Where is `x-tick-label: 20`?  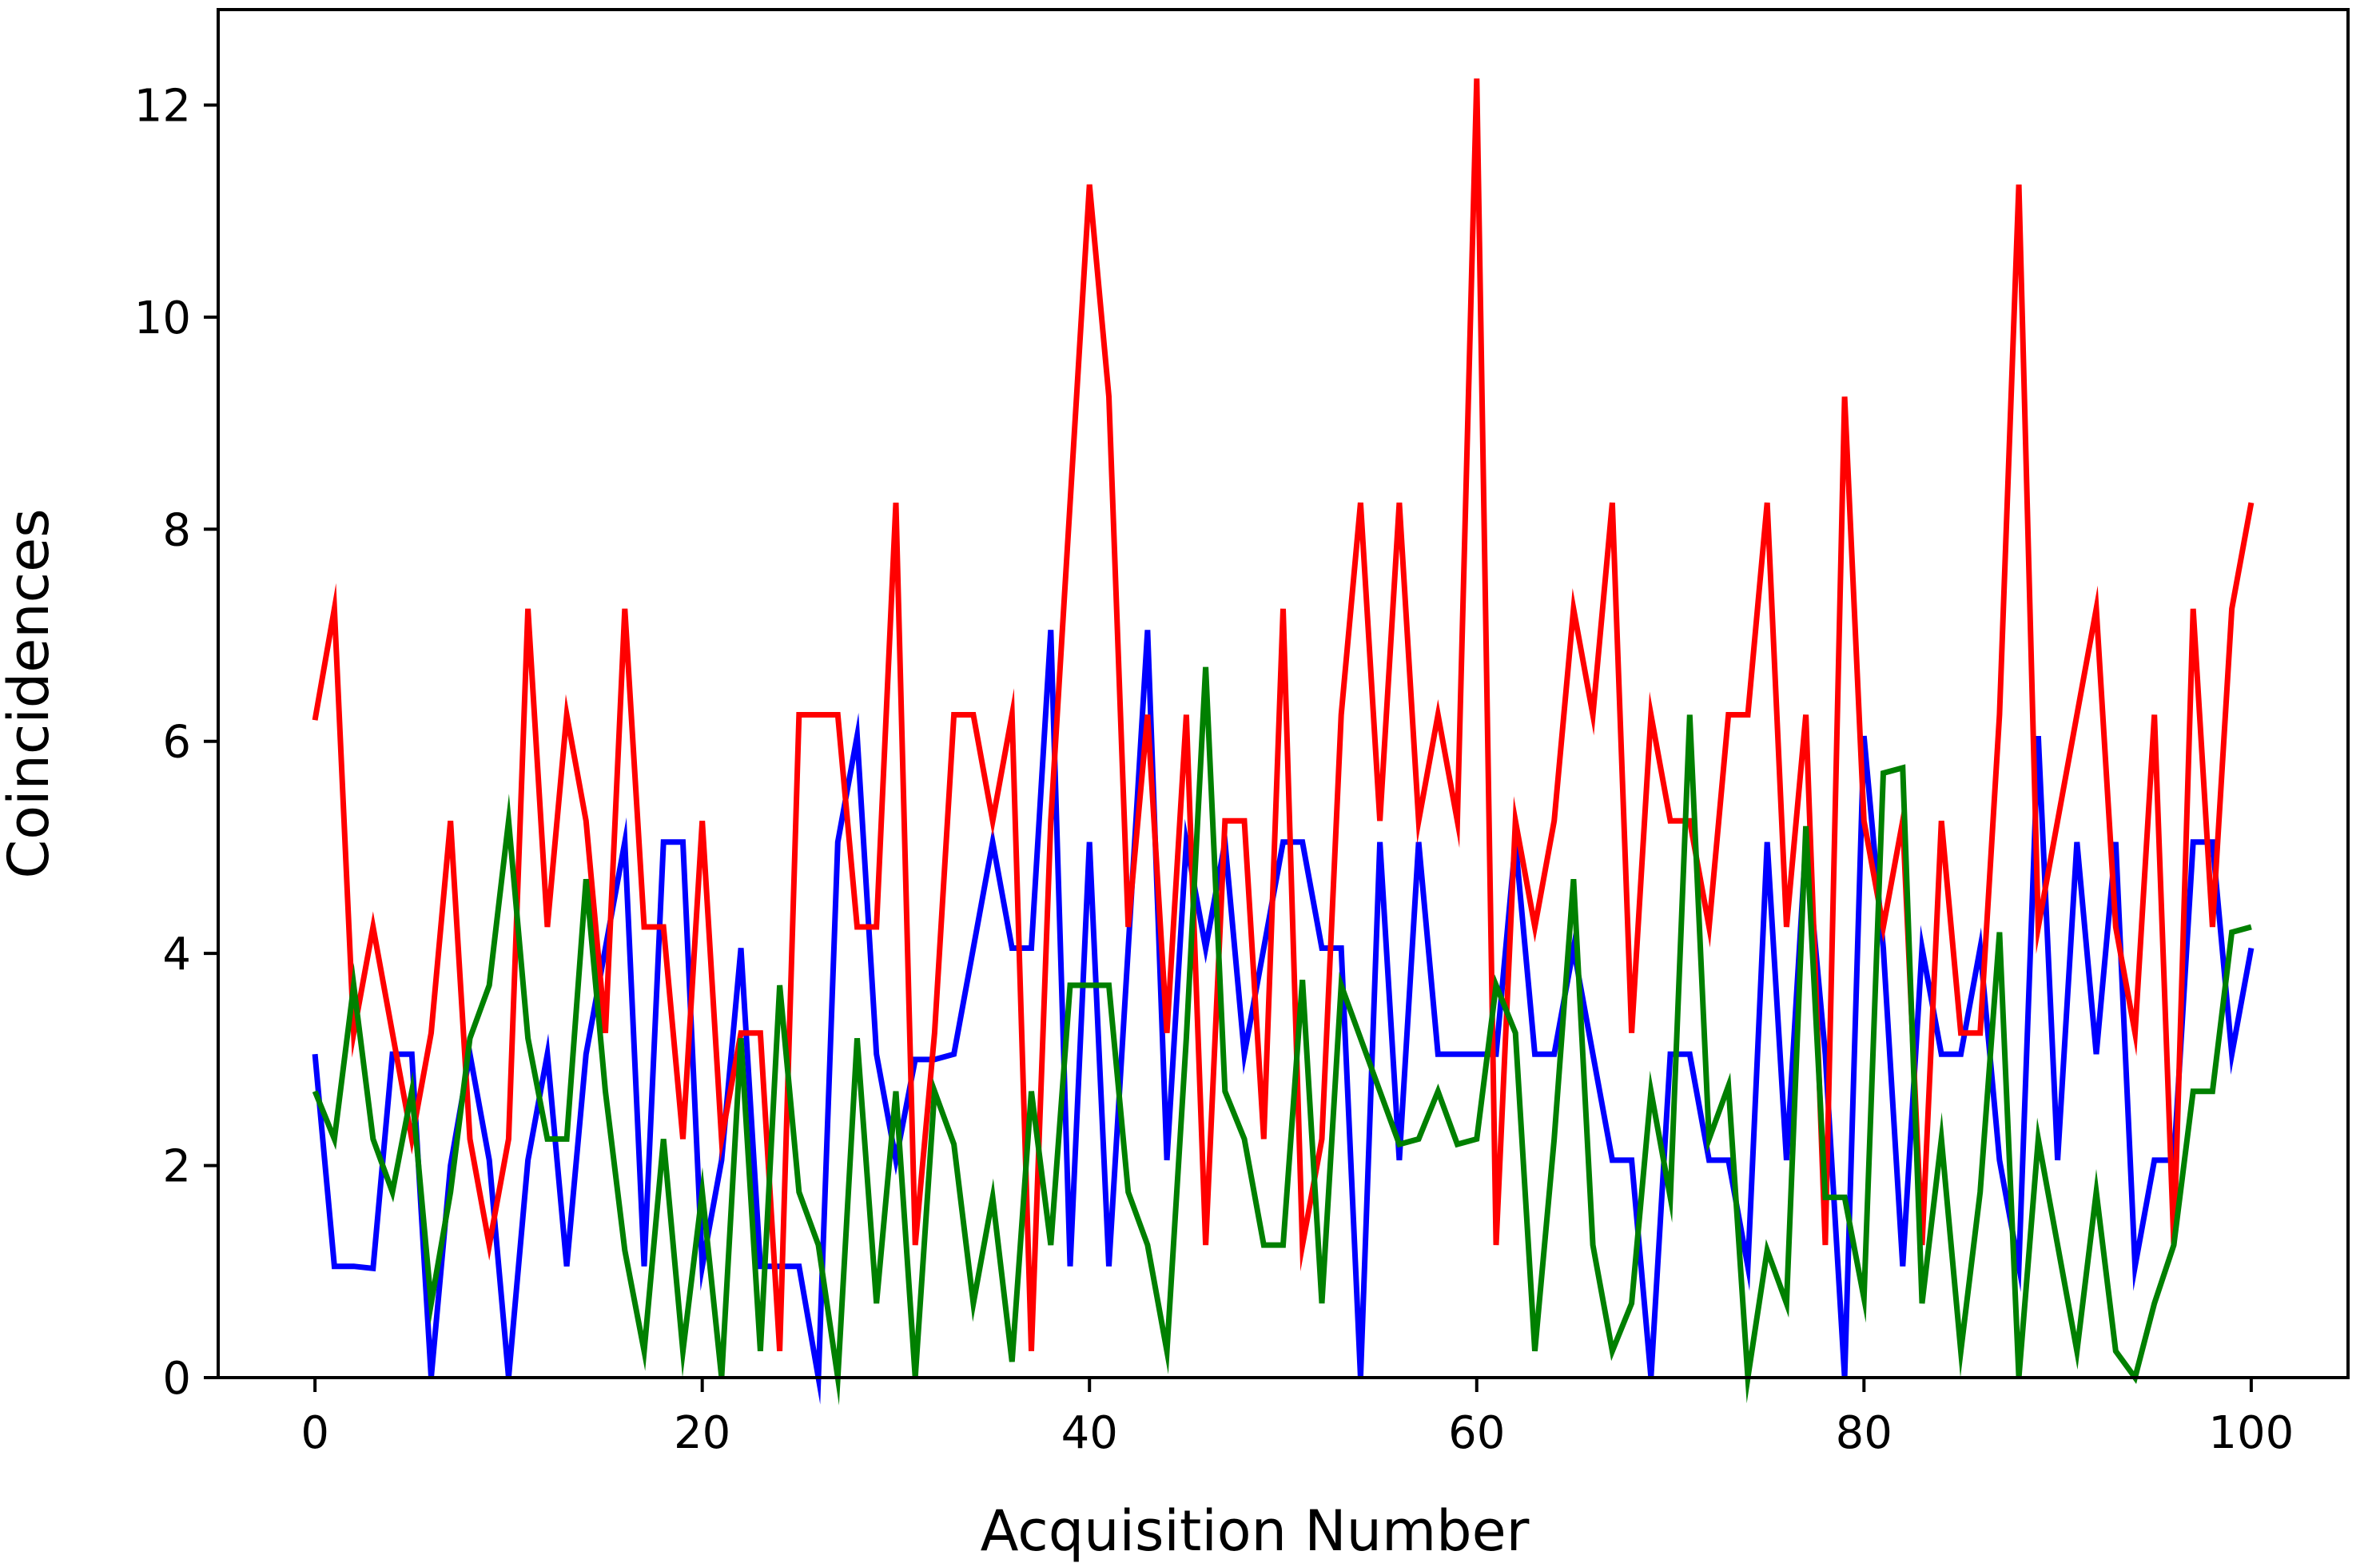
x-tick-label: 20 is located at coordinates (702, 1433).